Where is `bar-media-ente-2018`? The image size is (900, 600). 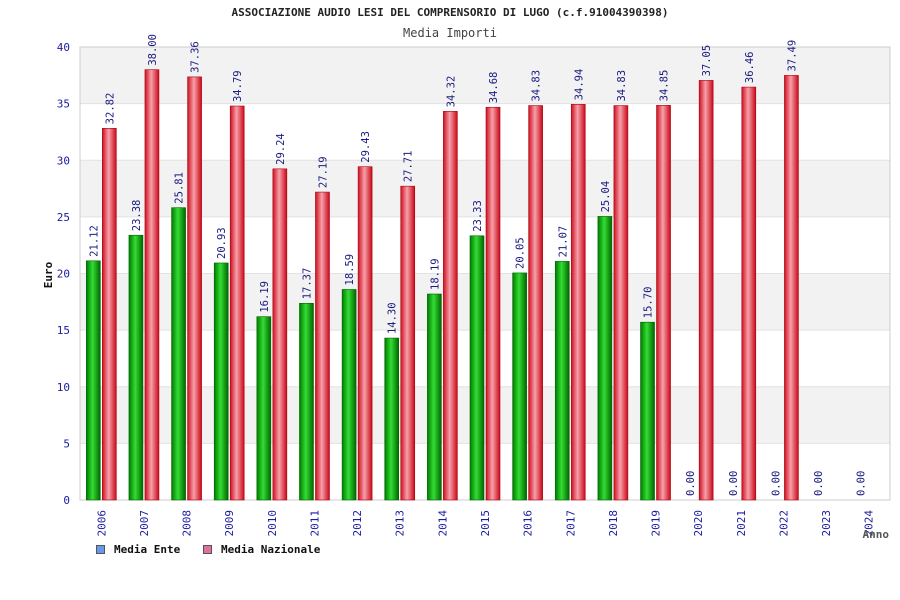 bar-media-ente-2018 is located at coordinates (605, 358).